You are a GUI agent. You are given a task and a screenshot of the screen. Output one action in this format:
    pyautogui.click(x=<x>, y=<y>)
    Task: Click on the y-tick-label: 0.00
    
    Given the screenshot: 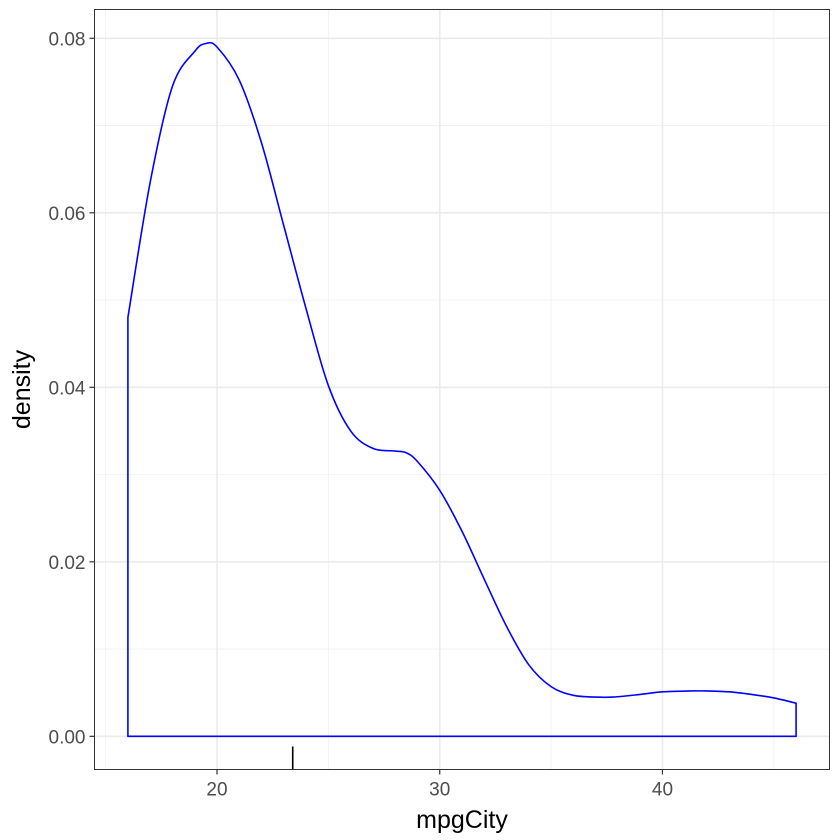 What is the action you would take?
    pyautogui.click(x=67, y=737)
    